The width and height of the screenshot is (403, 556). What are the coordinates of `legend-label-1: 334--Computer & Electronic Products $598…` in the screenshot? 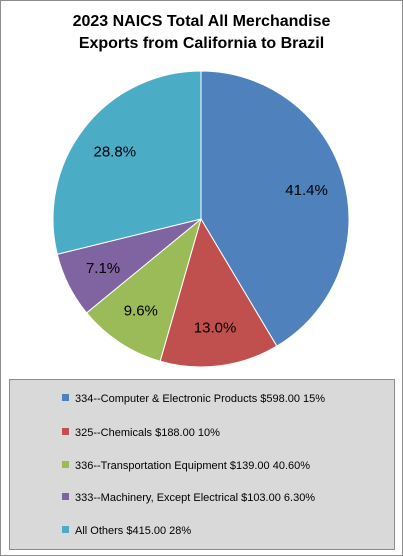 It's located at (200, 399).